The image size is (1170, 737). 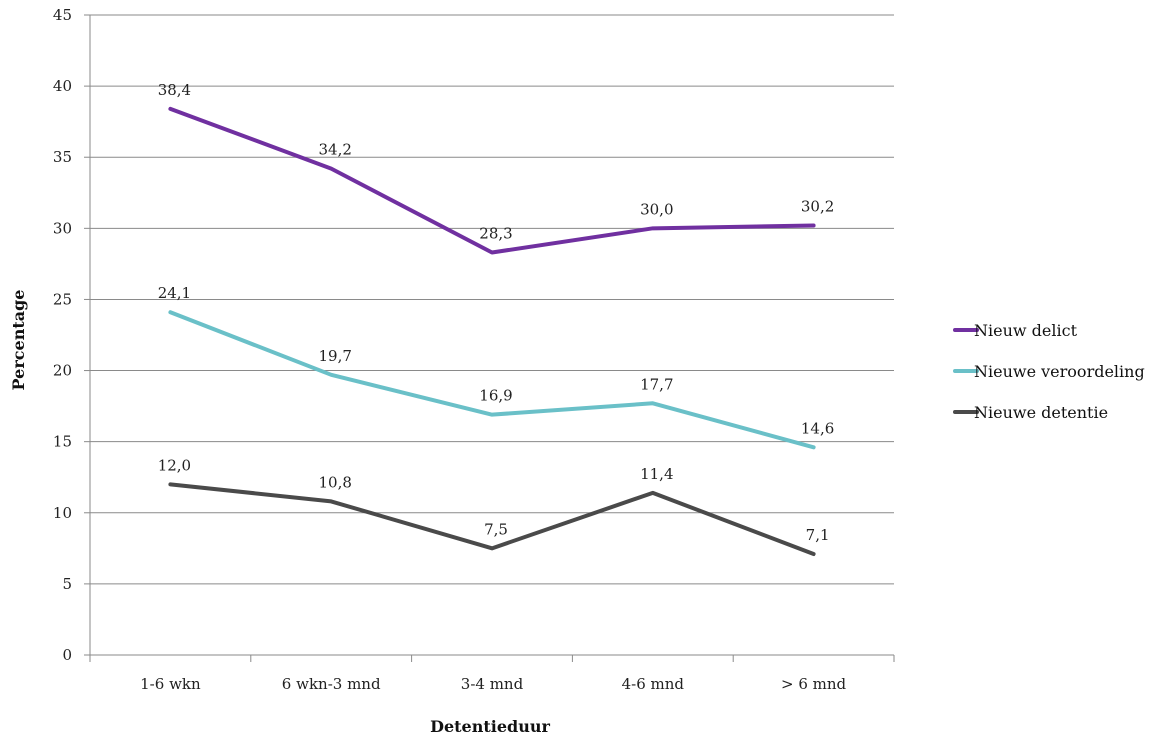 I want to click on y-tick-label: 0, so click(x=67, y=655).